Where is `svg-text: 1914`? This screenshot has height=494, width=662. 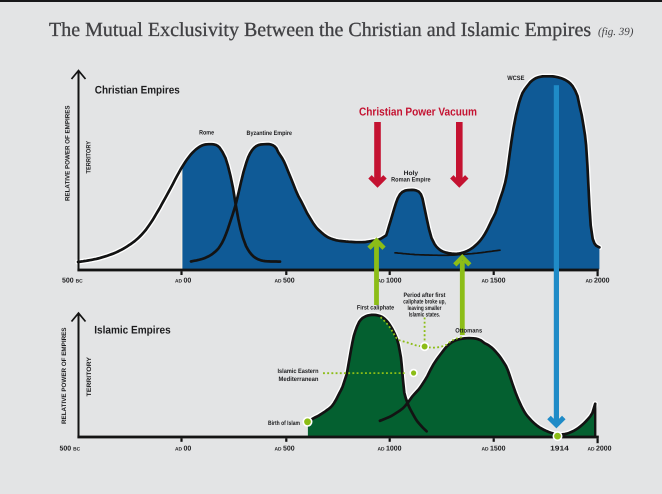 svg-text: 1914 is located at coordinates (559, 448).